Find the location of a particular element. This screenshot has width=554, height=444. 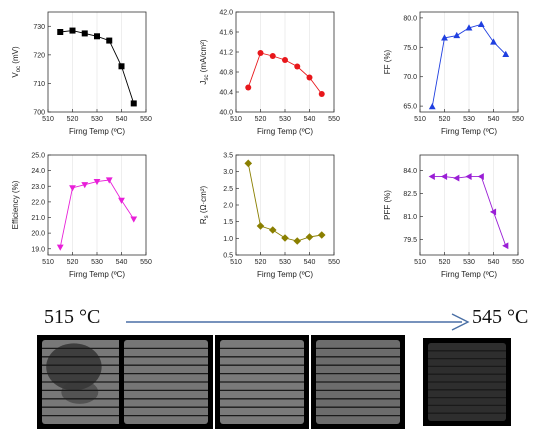

y-tick-label: 41.2 is located at coordinates (226, 53).